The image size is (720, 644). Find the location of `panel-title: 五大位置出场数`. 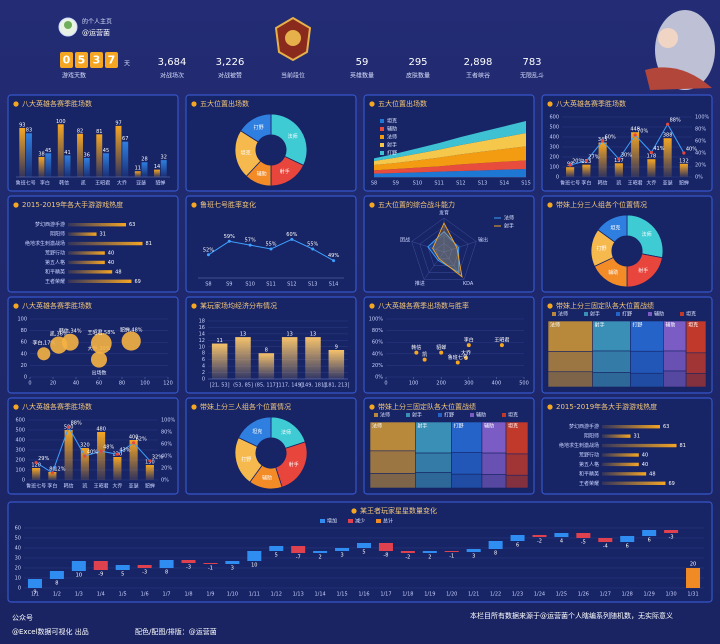

panel-title: 五大位置出场数 is located at coordinates (402, 103).